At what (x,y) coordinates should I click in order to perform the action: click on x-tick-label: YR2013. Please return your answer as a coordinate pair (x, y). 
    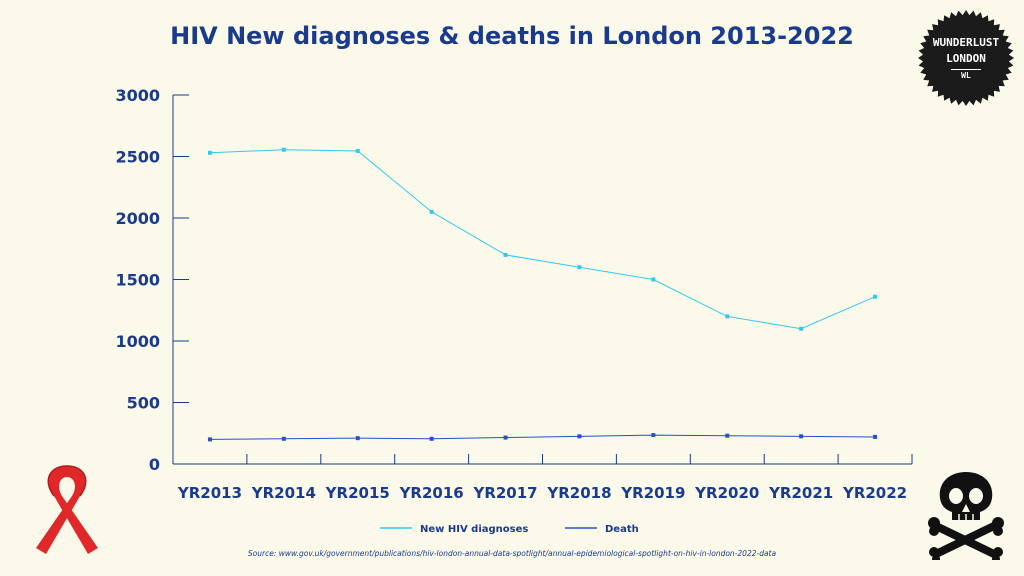
    Looking at the image, I should click on (209, 493).